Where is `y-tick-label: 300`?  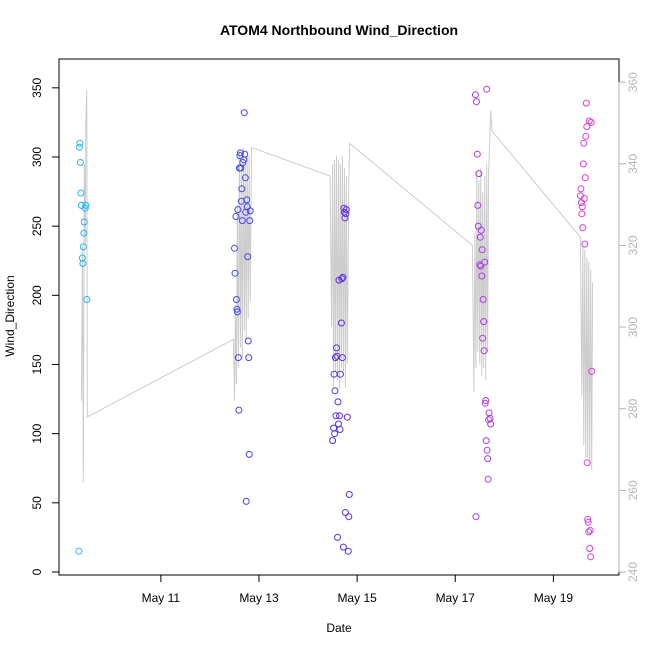
y-tick-label: 300 is located at coordinates (37, 157).